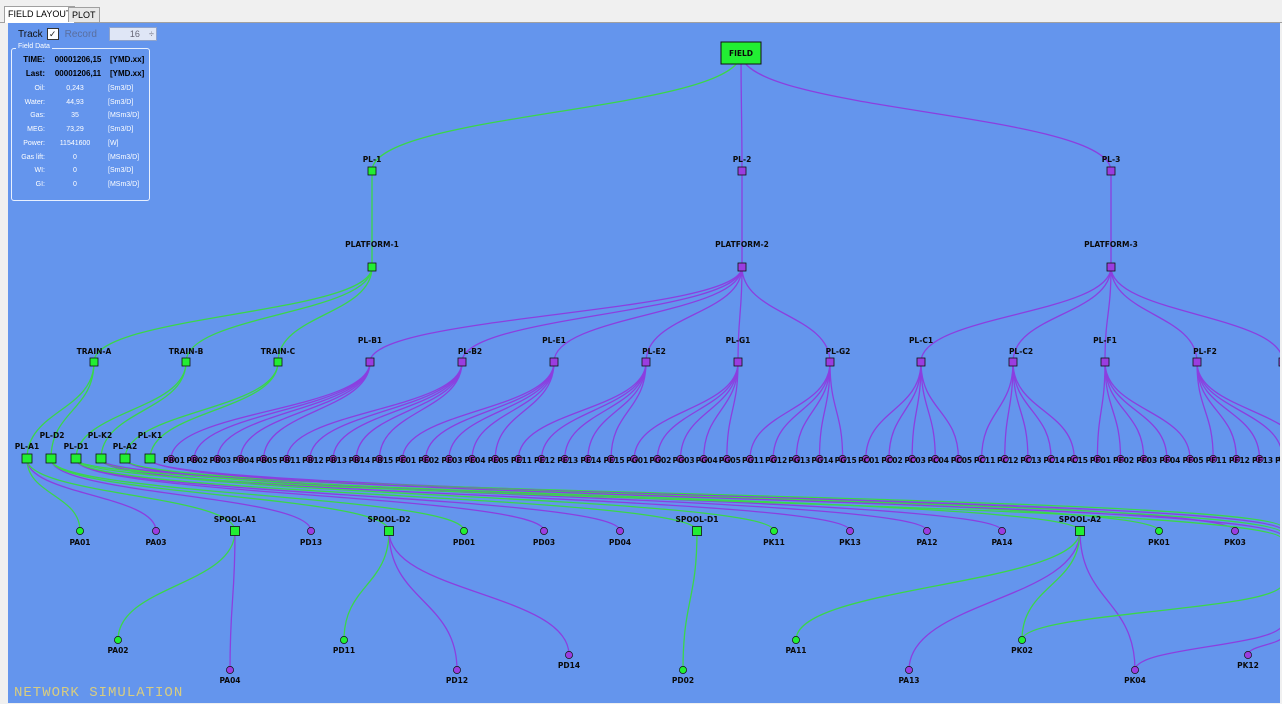  Describe the element at coordinates (741, 53) in the screenshot. I see `field-node` at that location.